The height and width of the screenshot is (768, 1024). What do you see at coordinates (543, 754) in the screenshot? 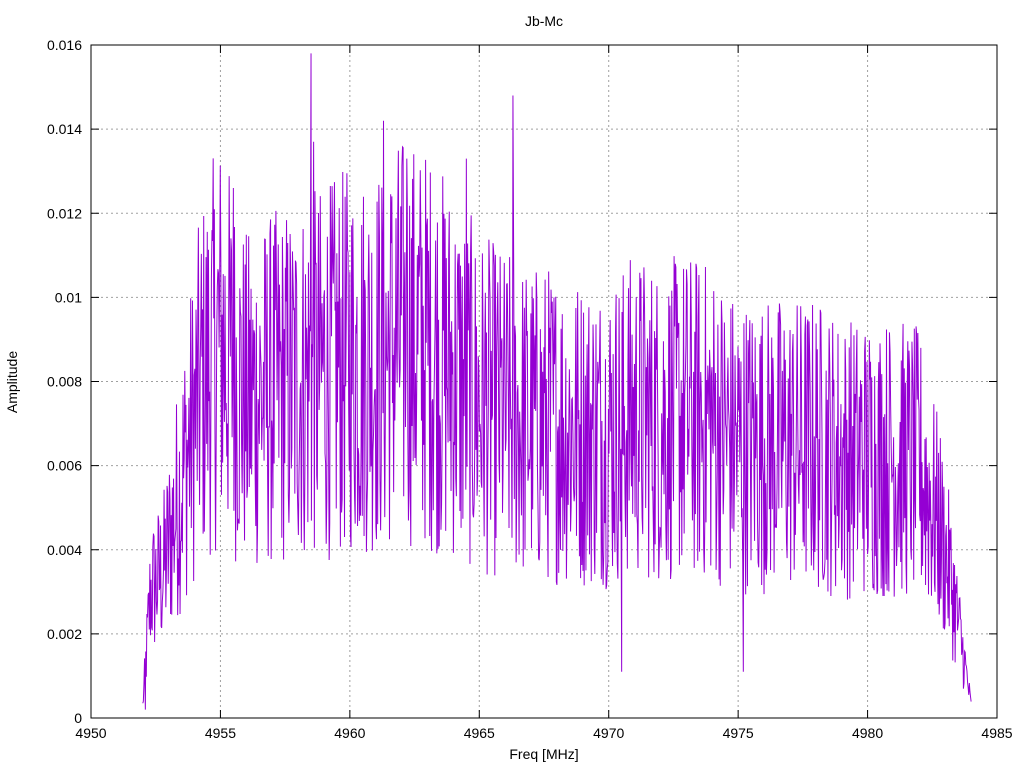
I see `x-axis-label: Freq [MHz]` at bounding box center [543, 754].